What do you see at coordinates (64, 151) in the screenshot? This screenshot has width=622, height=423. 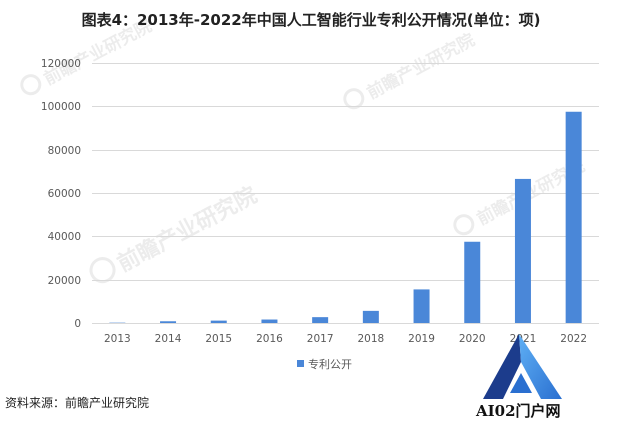 I see `y-tick-label: 80000` at bounding box center [64, 151].